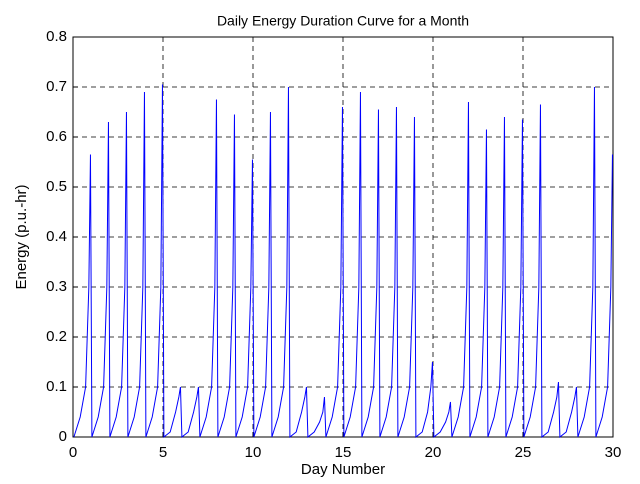  What do you see at coordinates (433, 452) in the screenshot?
I see `x-tick-label: 20` at bounding box center [433, 452].